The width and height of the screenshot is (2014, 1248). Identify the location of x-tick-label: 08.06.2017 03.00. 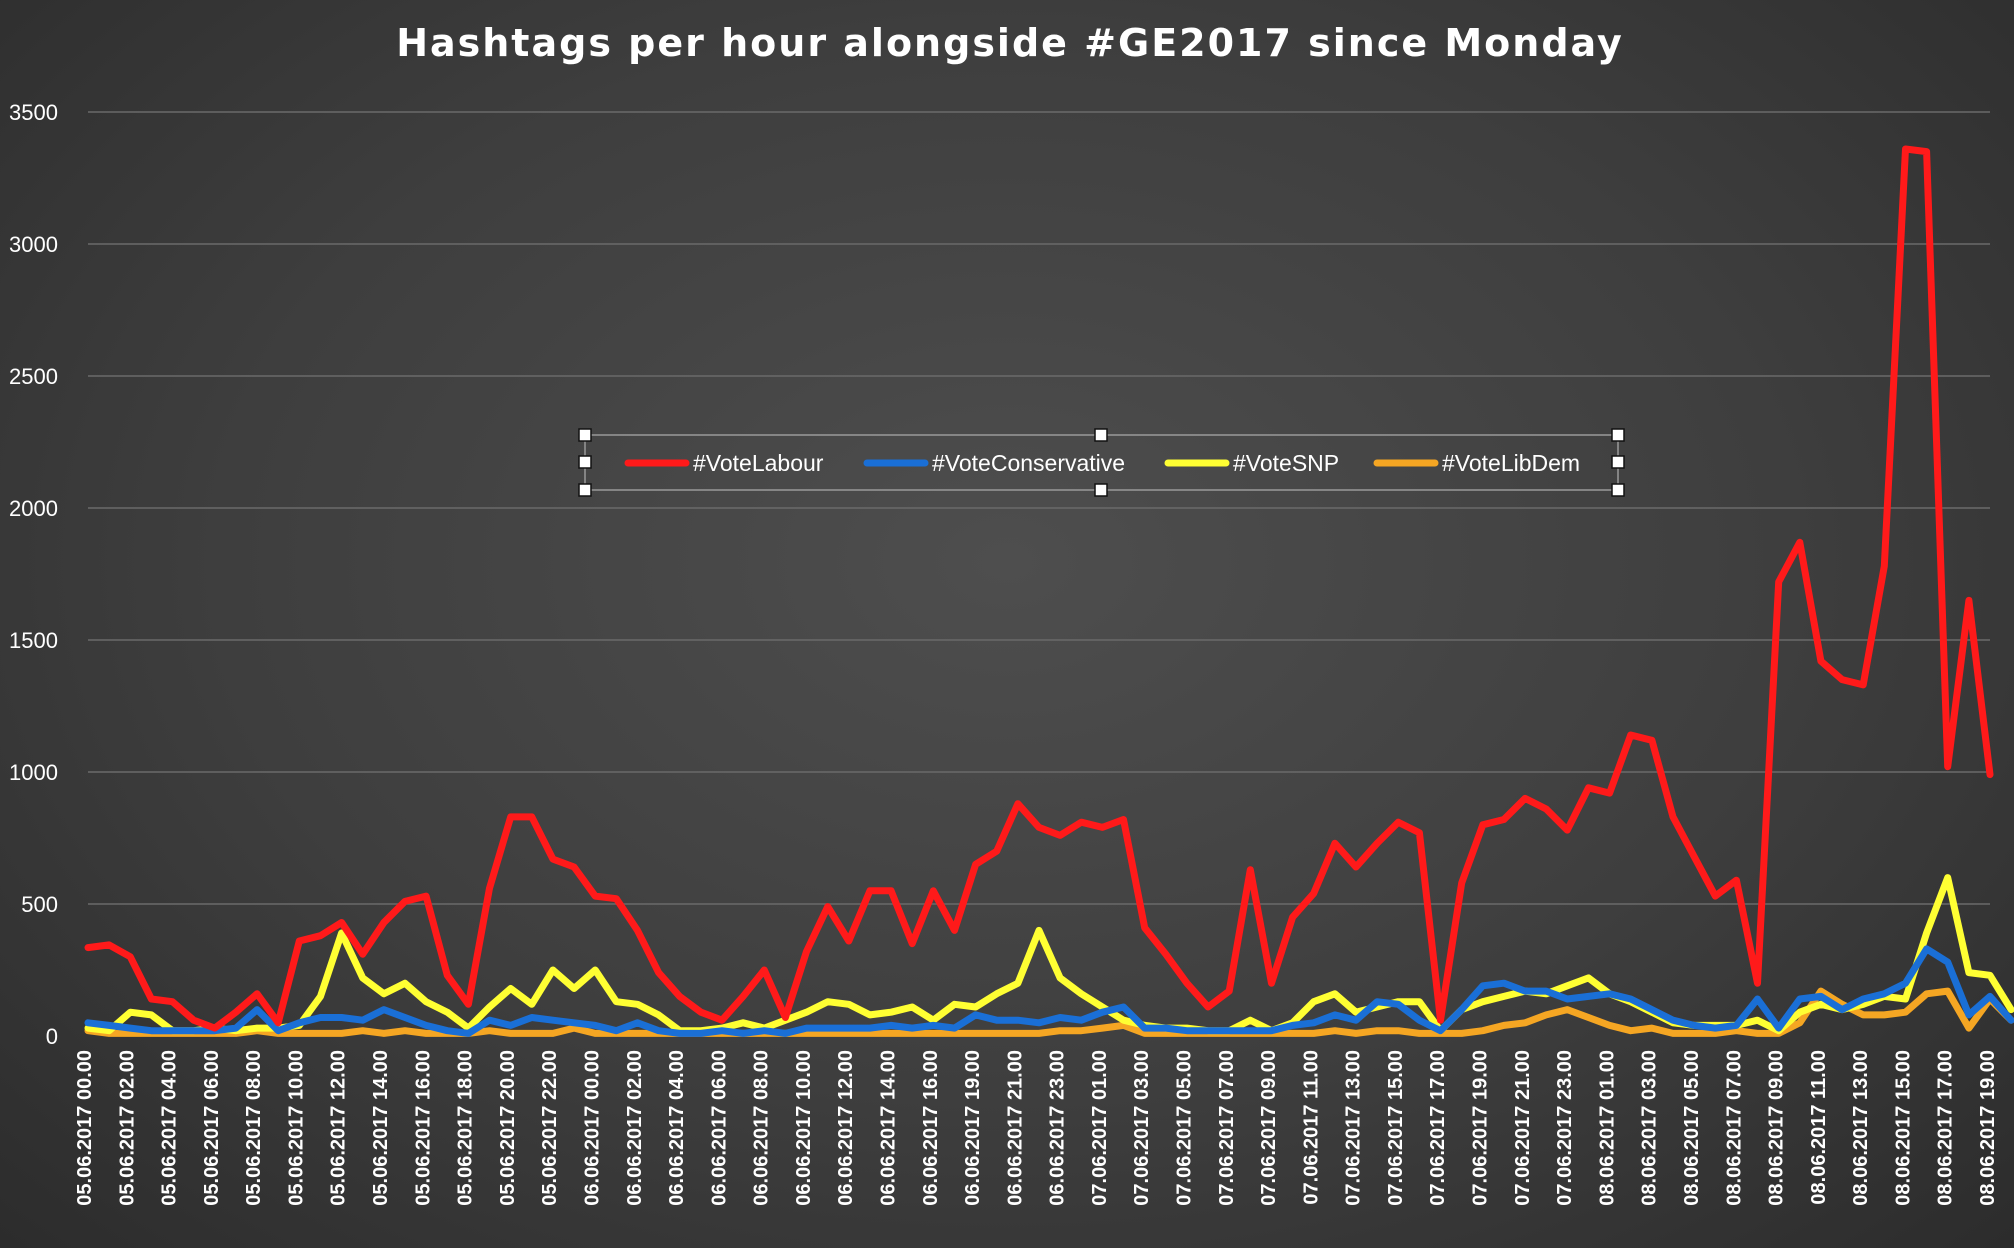
(1650, 1128).